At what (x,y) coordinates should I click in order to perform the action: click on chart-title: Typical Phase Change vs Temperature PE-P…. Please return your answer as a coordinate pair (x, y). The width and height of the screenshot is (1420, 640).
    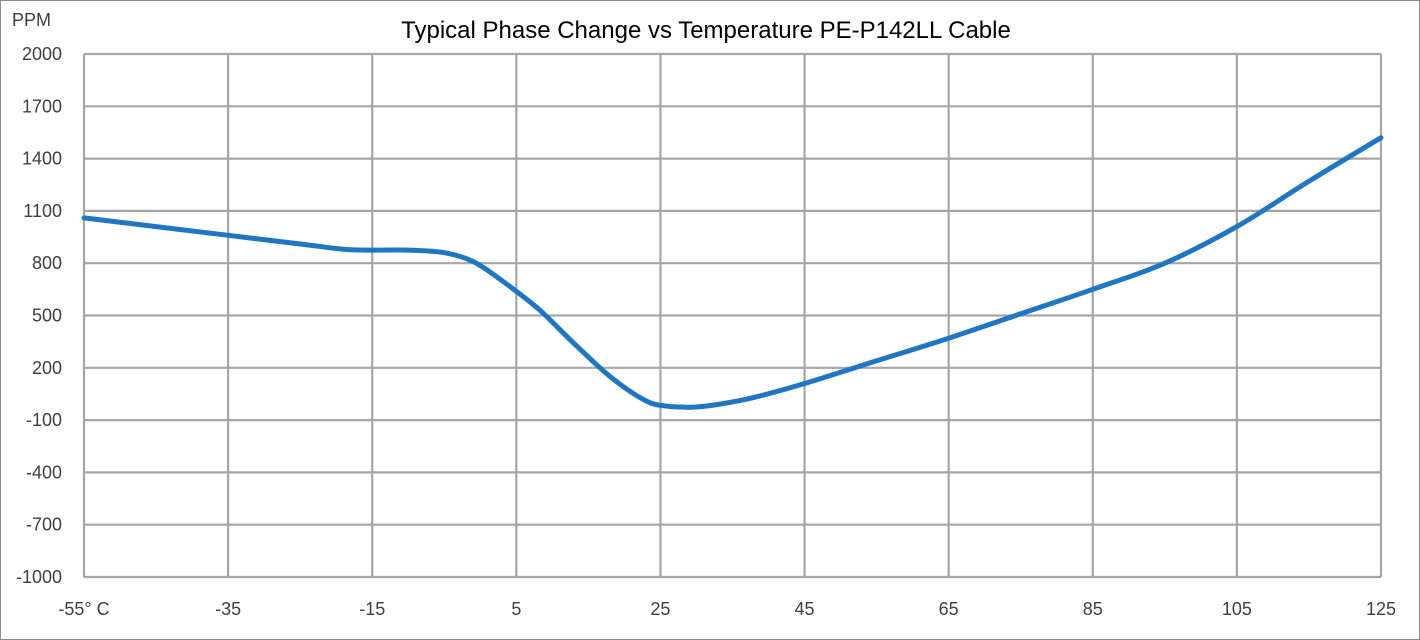
    Looking at the image, I should click on (706, 30).